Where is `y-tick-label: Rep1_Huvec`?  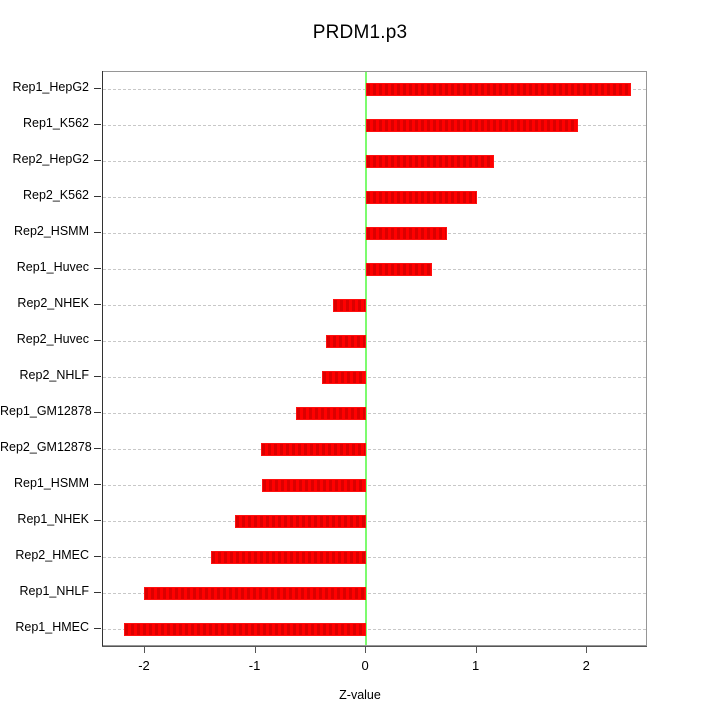
y-tick-label: Rep1_Huvec is located at coordinates (52, 267).